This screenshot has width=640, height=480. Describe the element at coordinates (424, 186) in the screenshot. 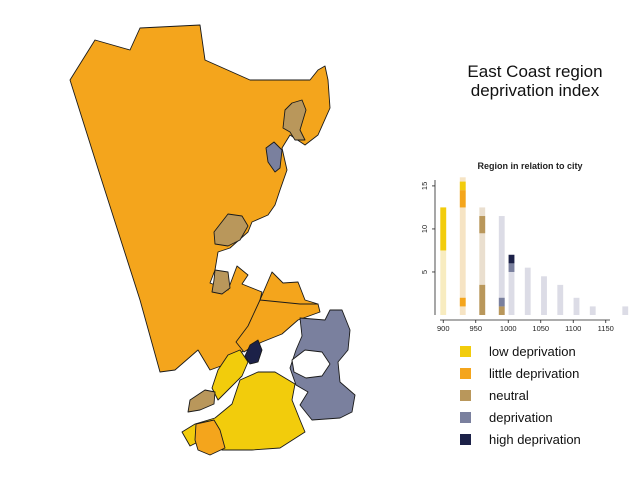

I see `y-tick-label: 15` at that location.